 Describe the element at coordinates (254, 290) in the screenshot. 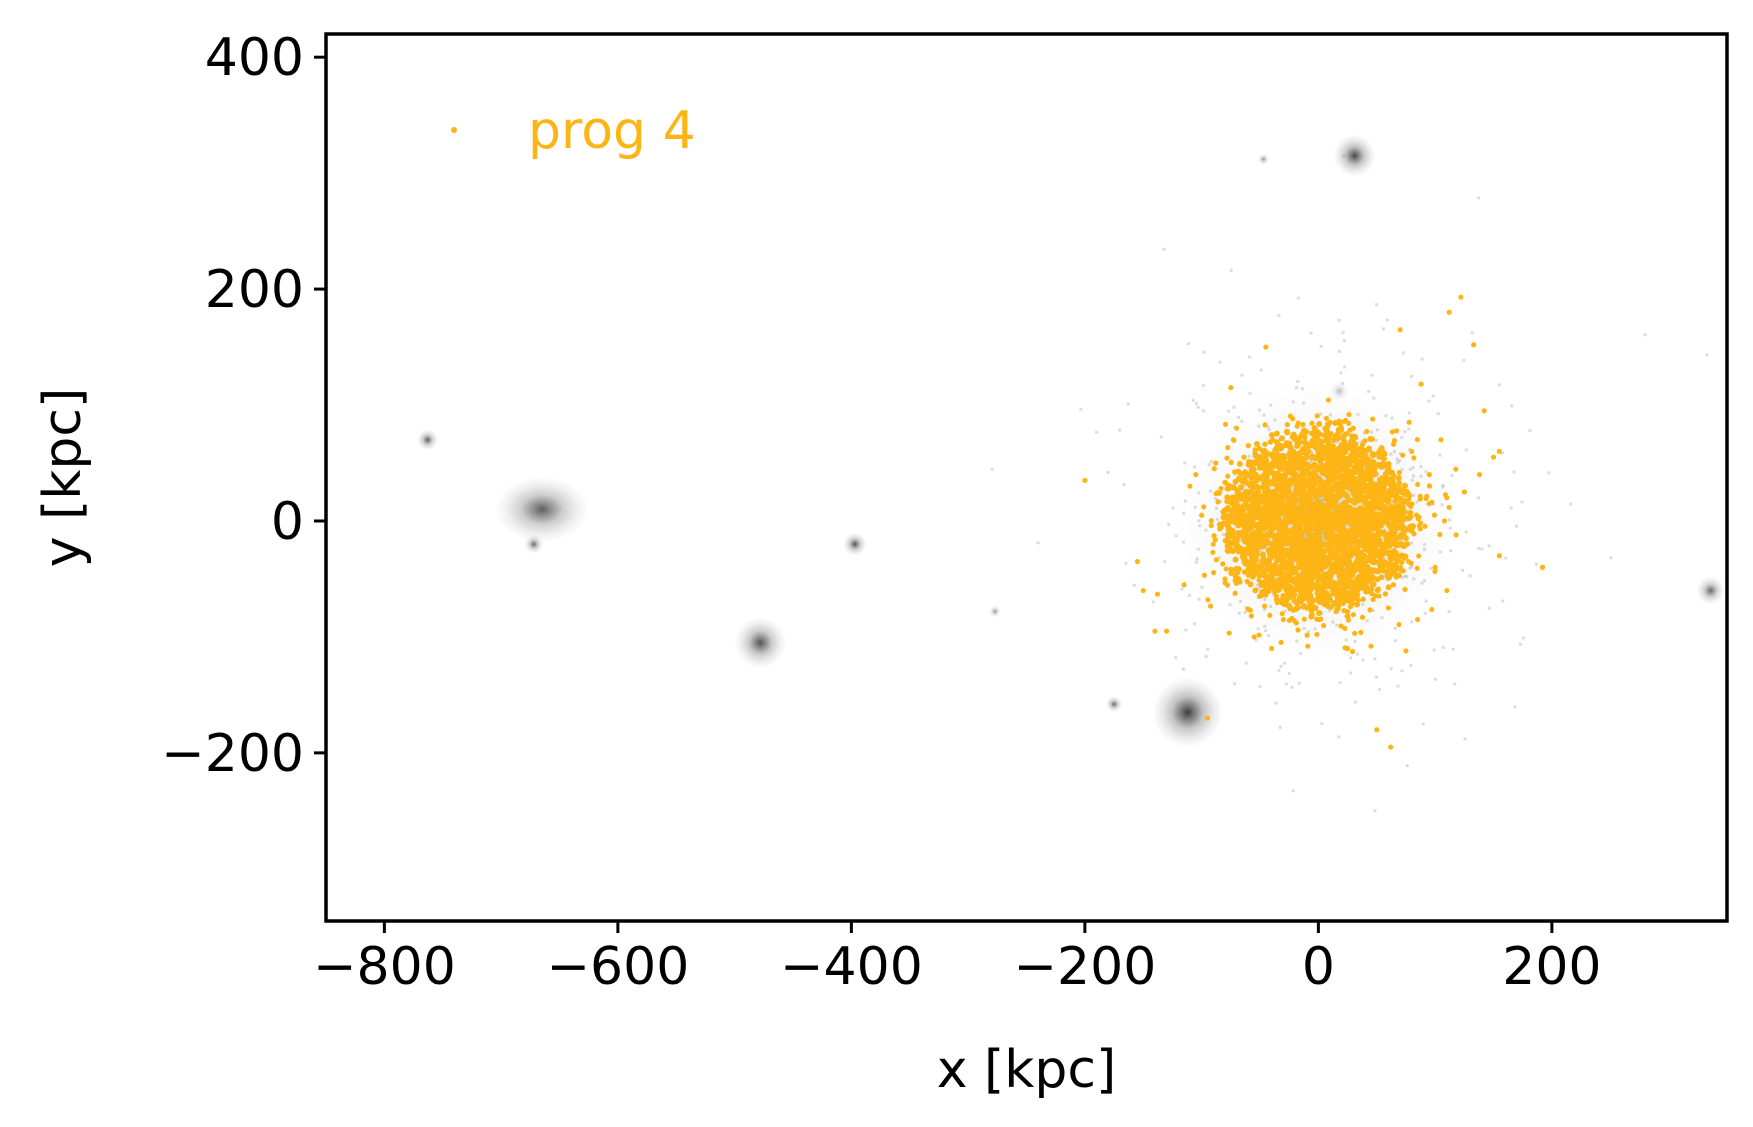

I see `y-tick-label: 200` at that location.